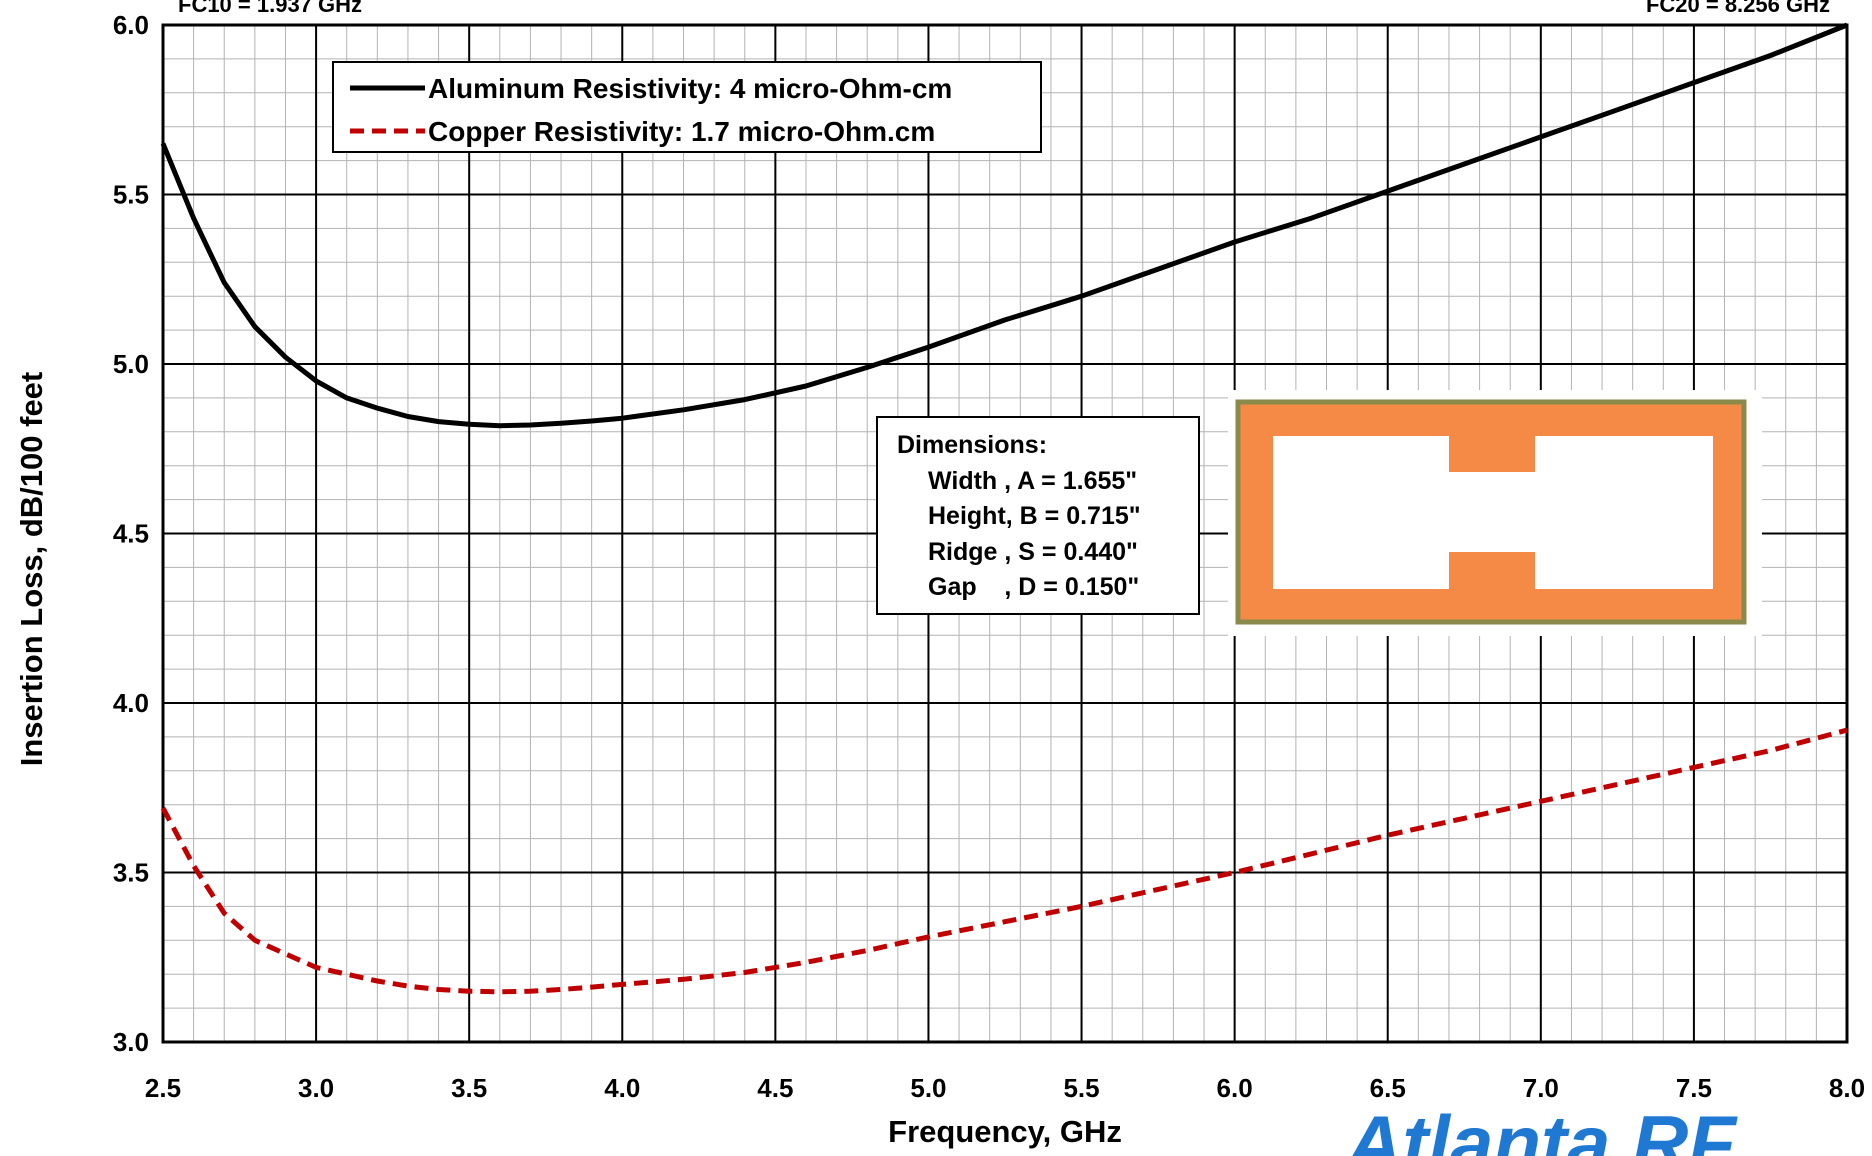 The image size is (1872, 1156). Describe the element at coordinates (1005, 1131) in the screenshot. I see `x-axis-title: Frequency, GHz` at that location.